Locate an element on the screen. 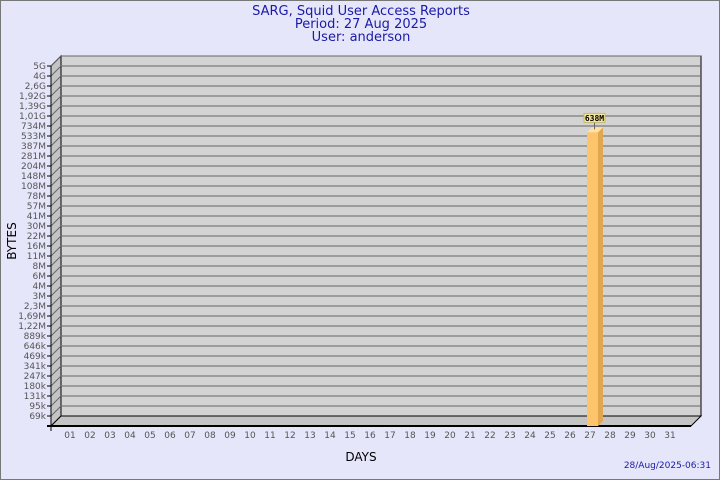  y-tick-label: 131k is located at coordinates (35, 397).